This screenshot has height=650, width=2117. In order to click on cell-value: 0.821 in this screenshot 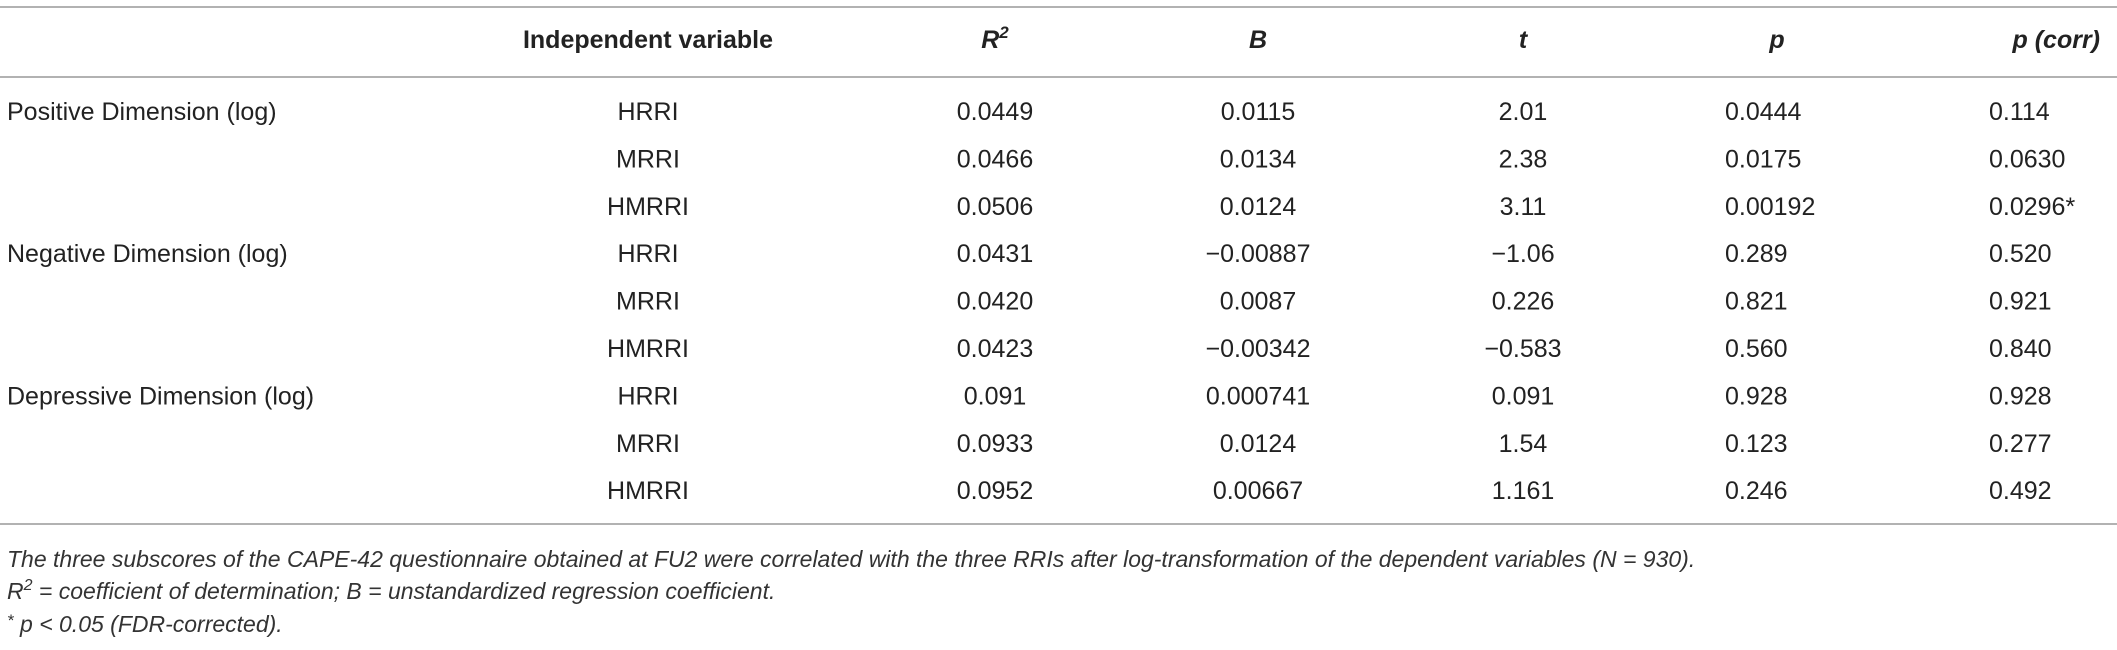, I will do `click(1756, 302)`.